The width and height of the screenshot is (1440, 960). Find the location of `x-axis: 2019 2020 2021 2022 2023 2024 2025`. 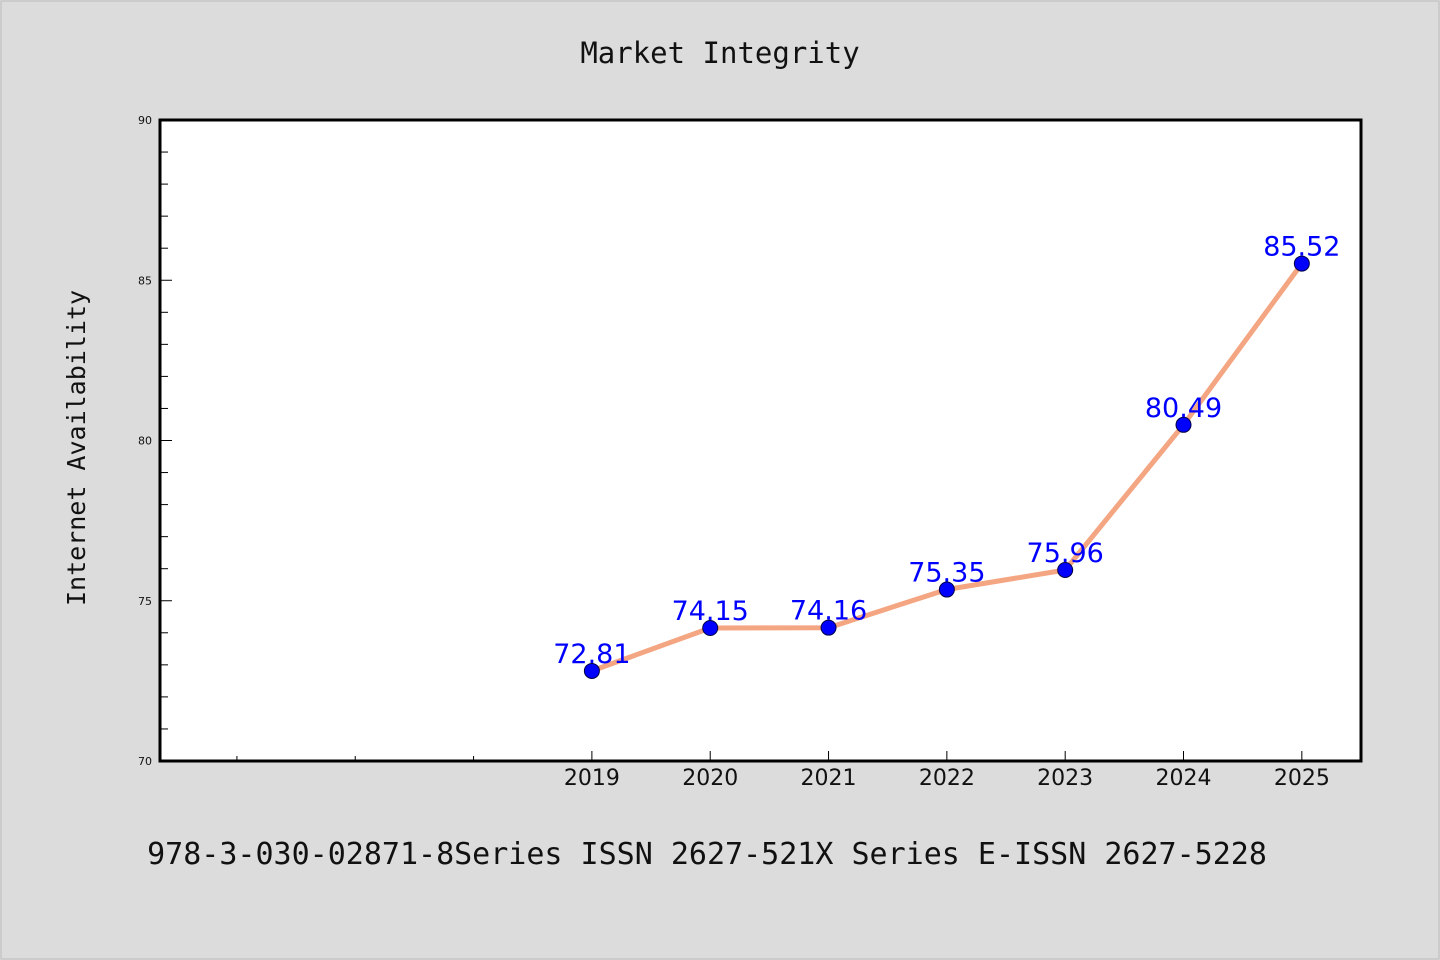

x-axis: 2019 2020 2021 2022 2023 2024 2025 is located at coordinates (783, 771).